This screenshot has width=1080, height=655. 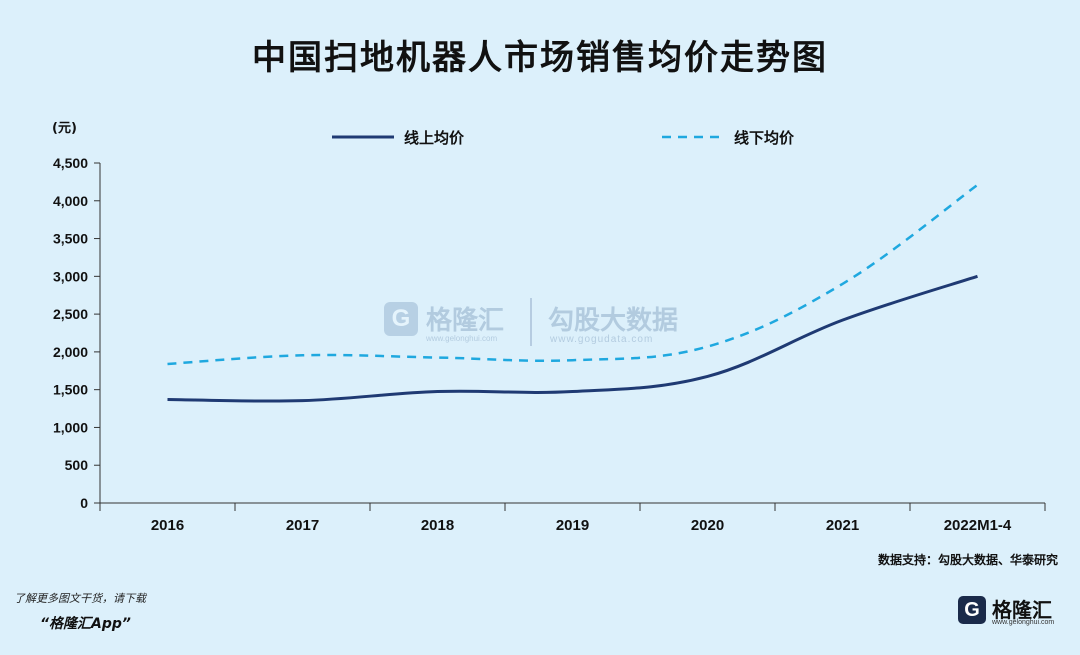 What do you see at coordinates (764, 138) in the screenshot?
I see `legend-label-2: 线下均价` at bounding box center [764, 138].